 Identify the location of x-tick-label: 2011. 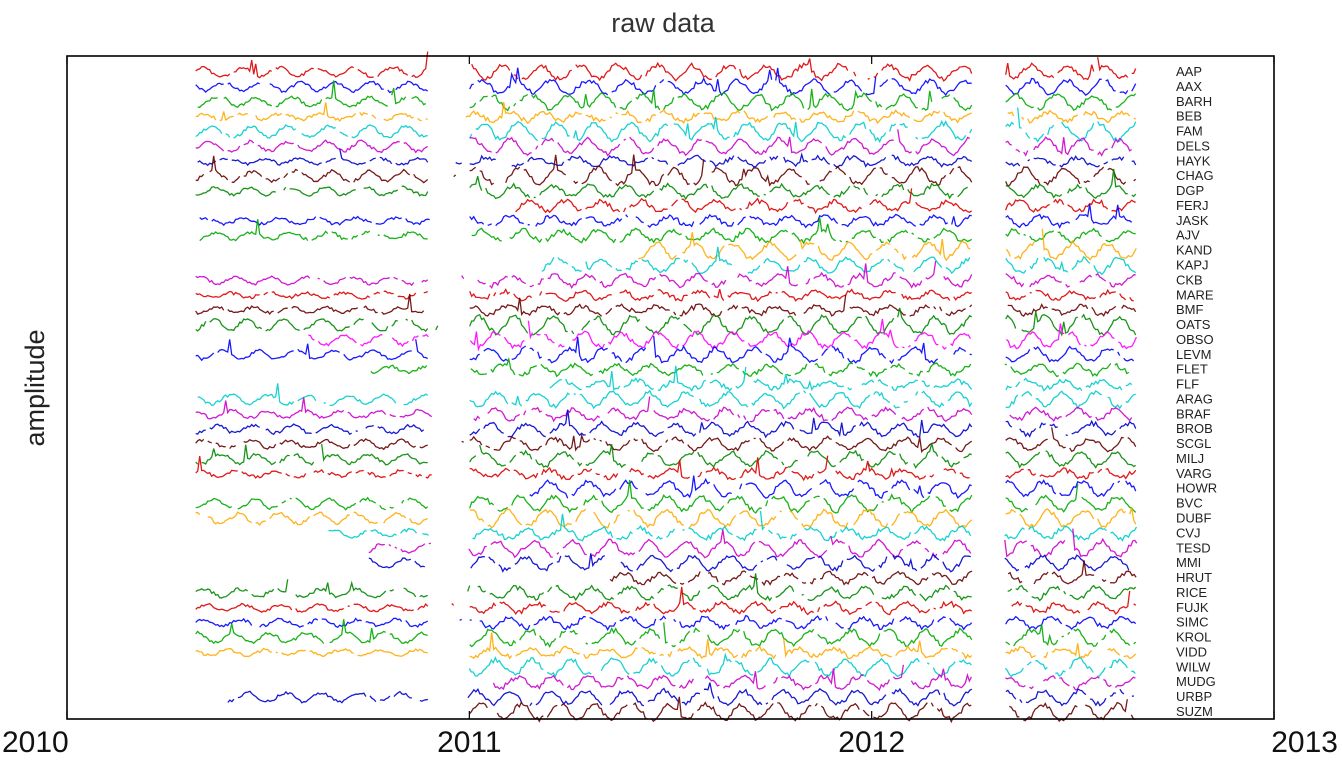
(469, 742).